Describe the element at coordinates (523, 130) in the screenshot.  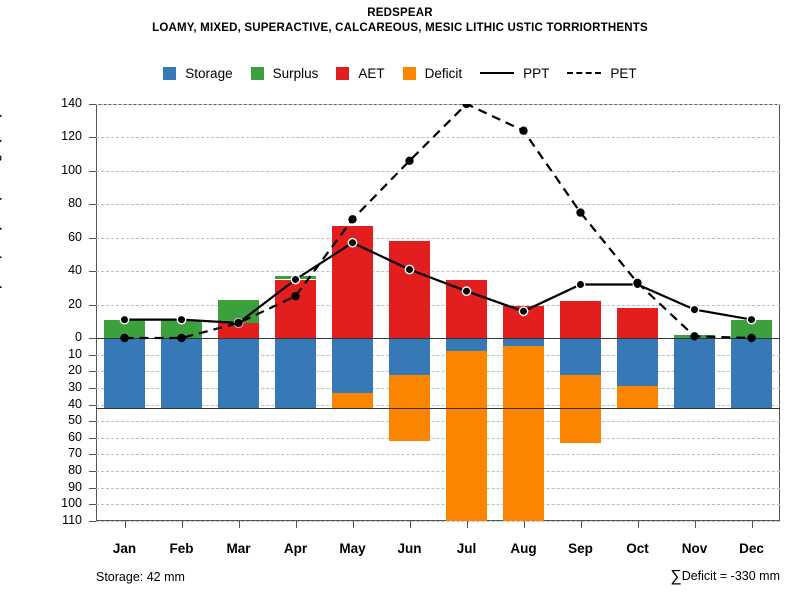
I see `point-pet-aug` at that location.